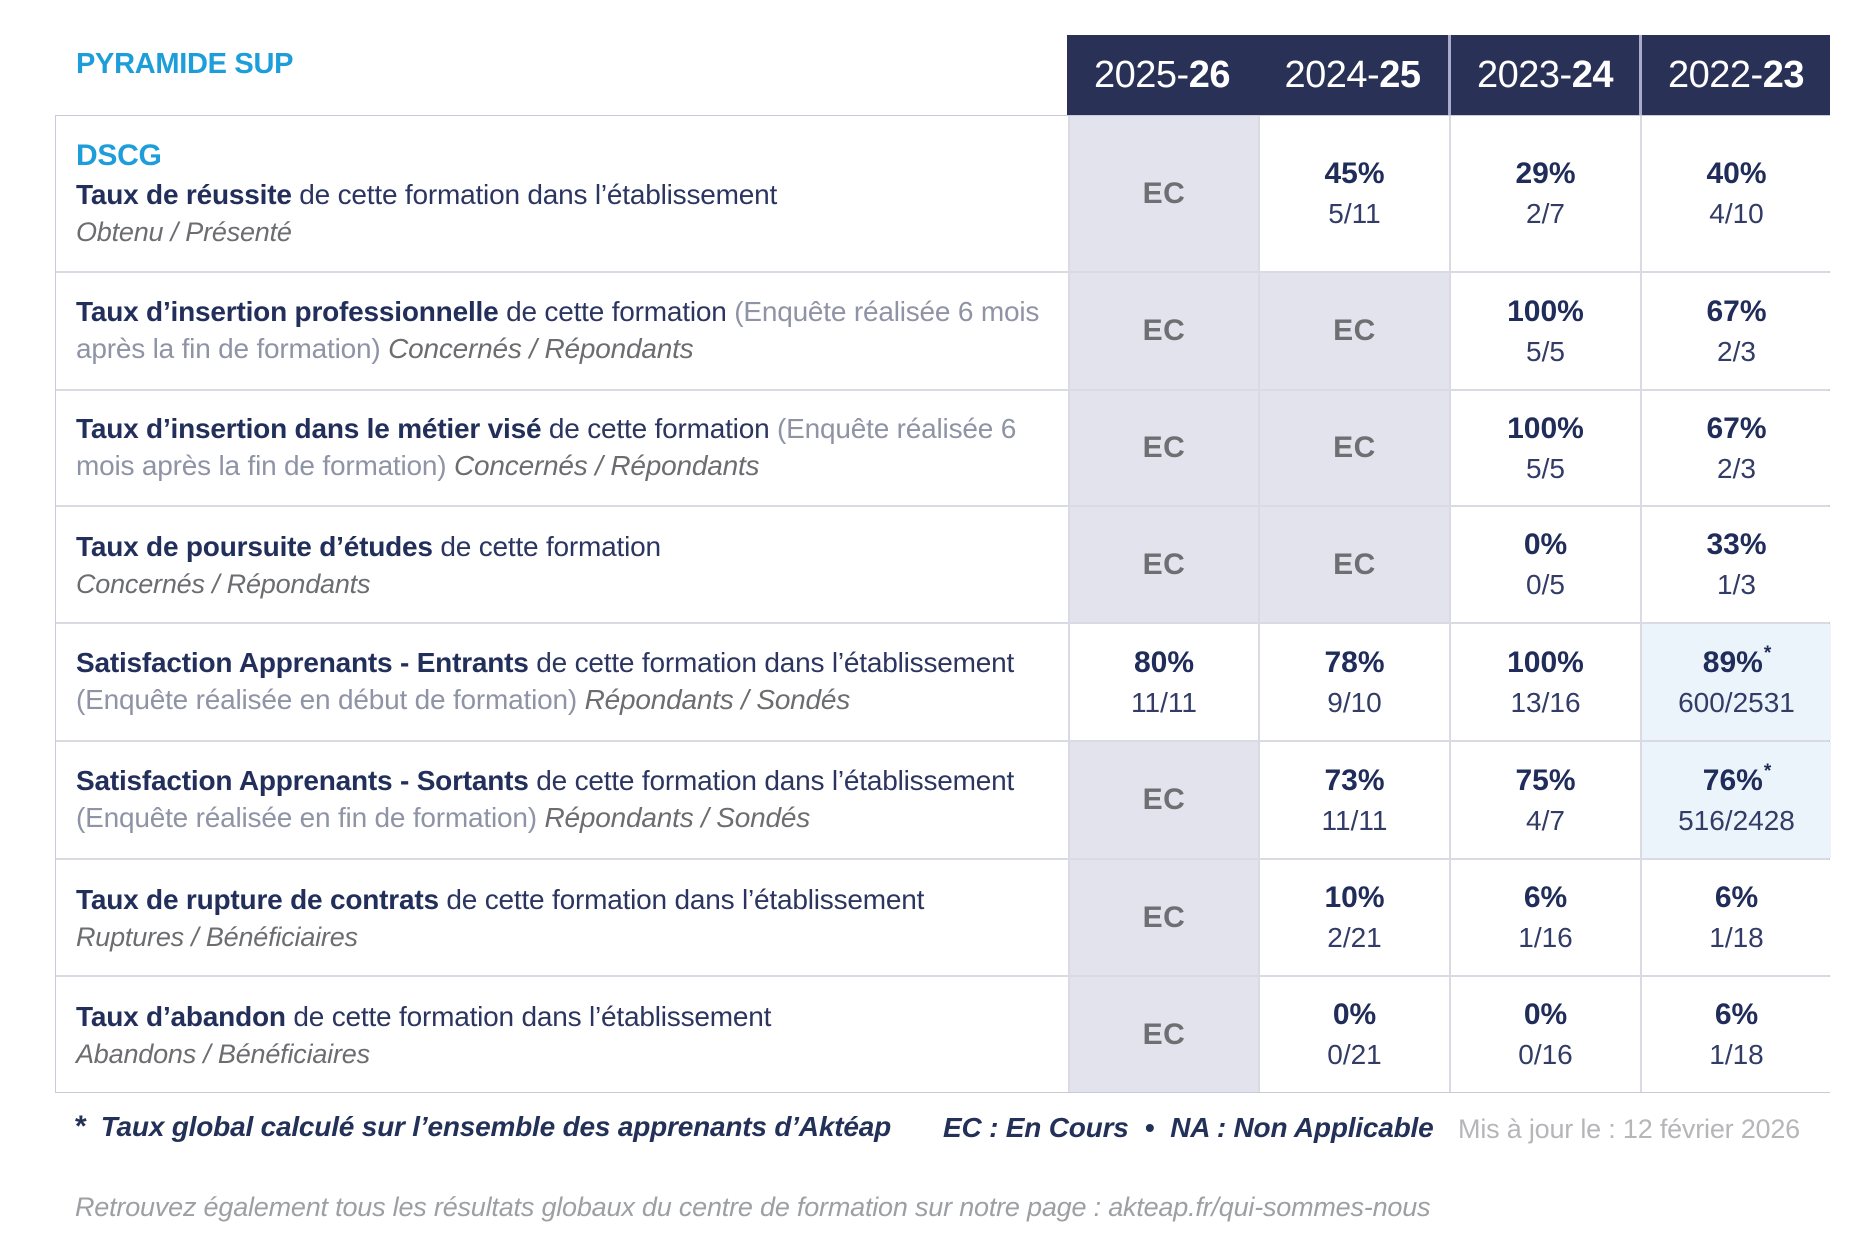 The height and width of the screenshot is (1250, 1875). What do you see at coordinates (1353, 917) in the screenshot?
I see `value-cell: 10% 2/21` at bounding box center [1353, 917].